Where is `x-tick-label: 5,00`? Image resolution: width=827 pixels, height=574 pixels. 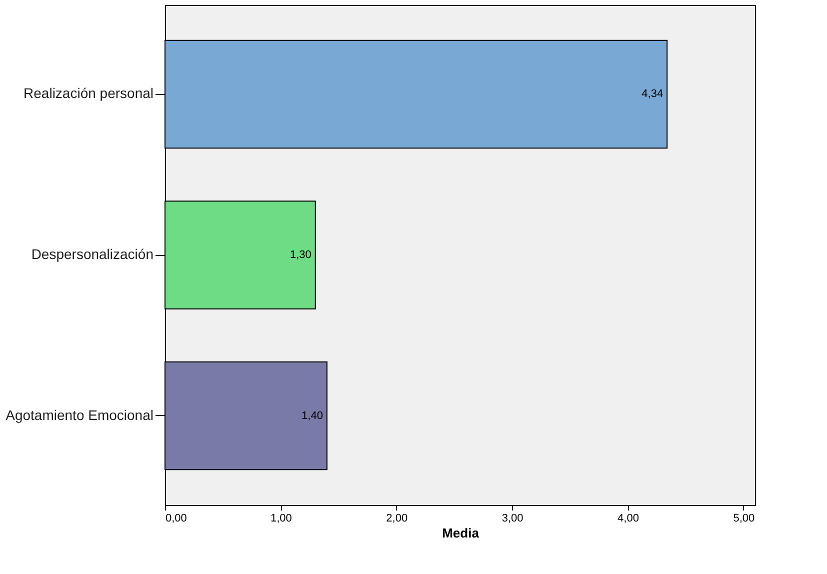
x-tick-label: 5,00 is located at coordinates (744, 518).